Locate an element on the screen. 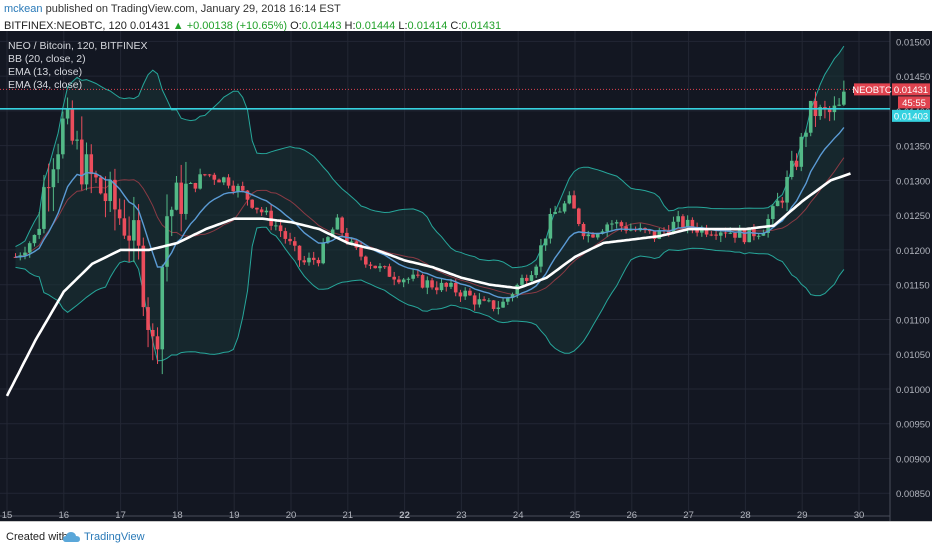  last-price-tag: 0.01431 is located at coordinates (911, 90).